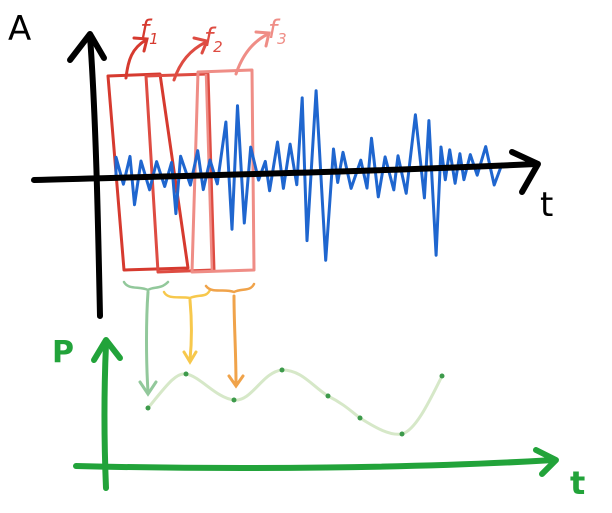 The image size is (612, 513). Describe the element at coordinates (252, 54) in the screenshot. I see `frame-f3-pointer-arrow` at that location.